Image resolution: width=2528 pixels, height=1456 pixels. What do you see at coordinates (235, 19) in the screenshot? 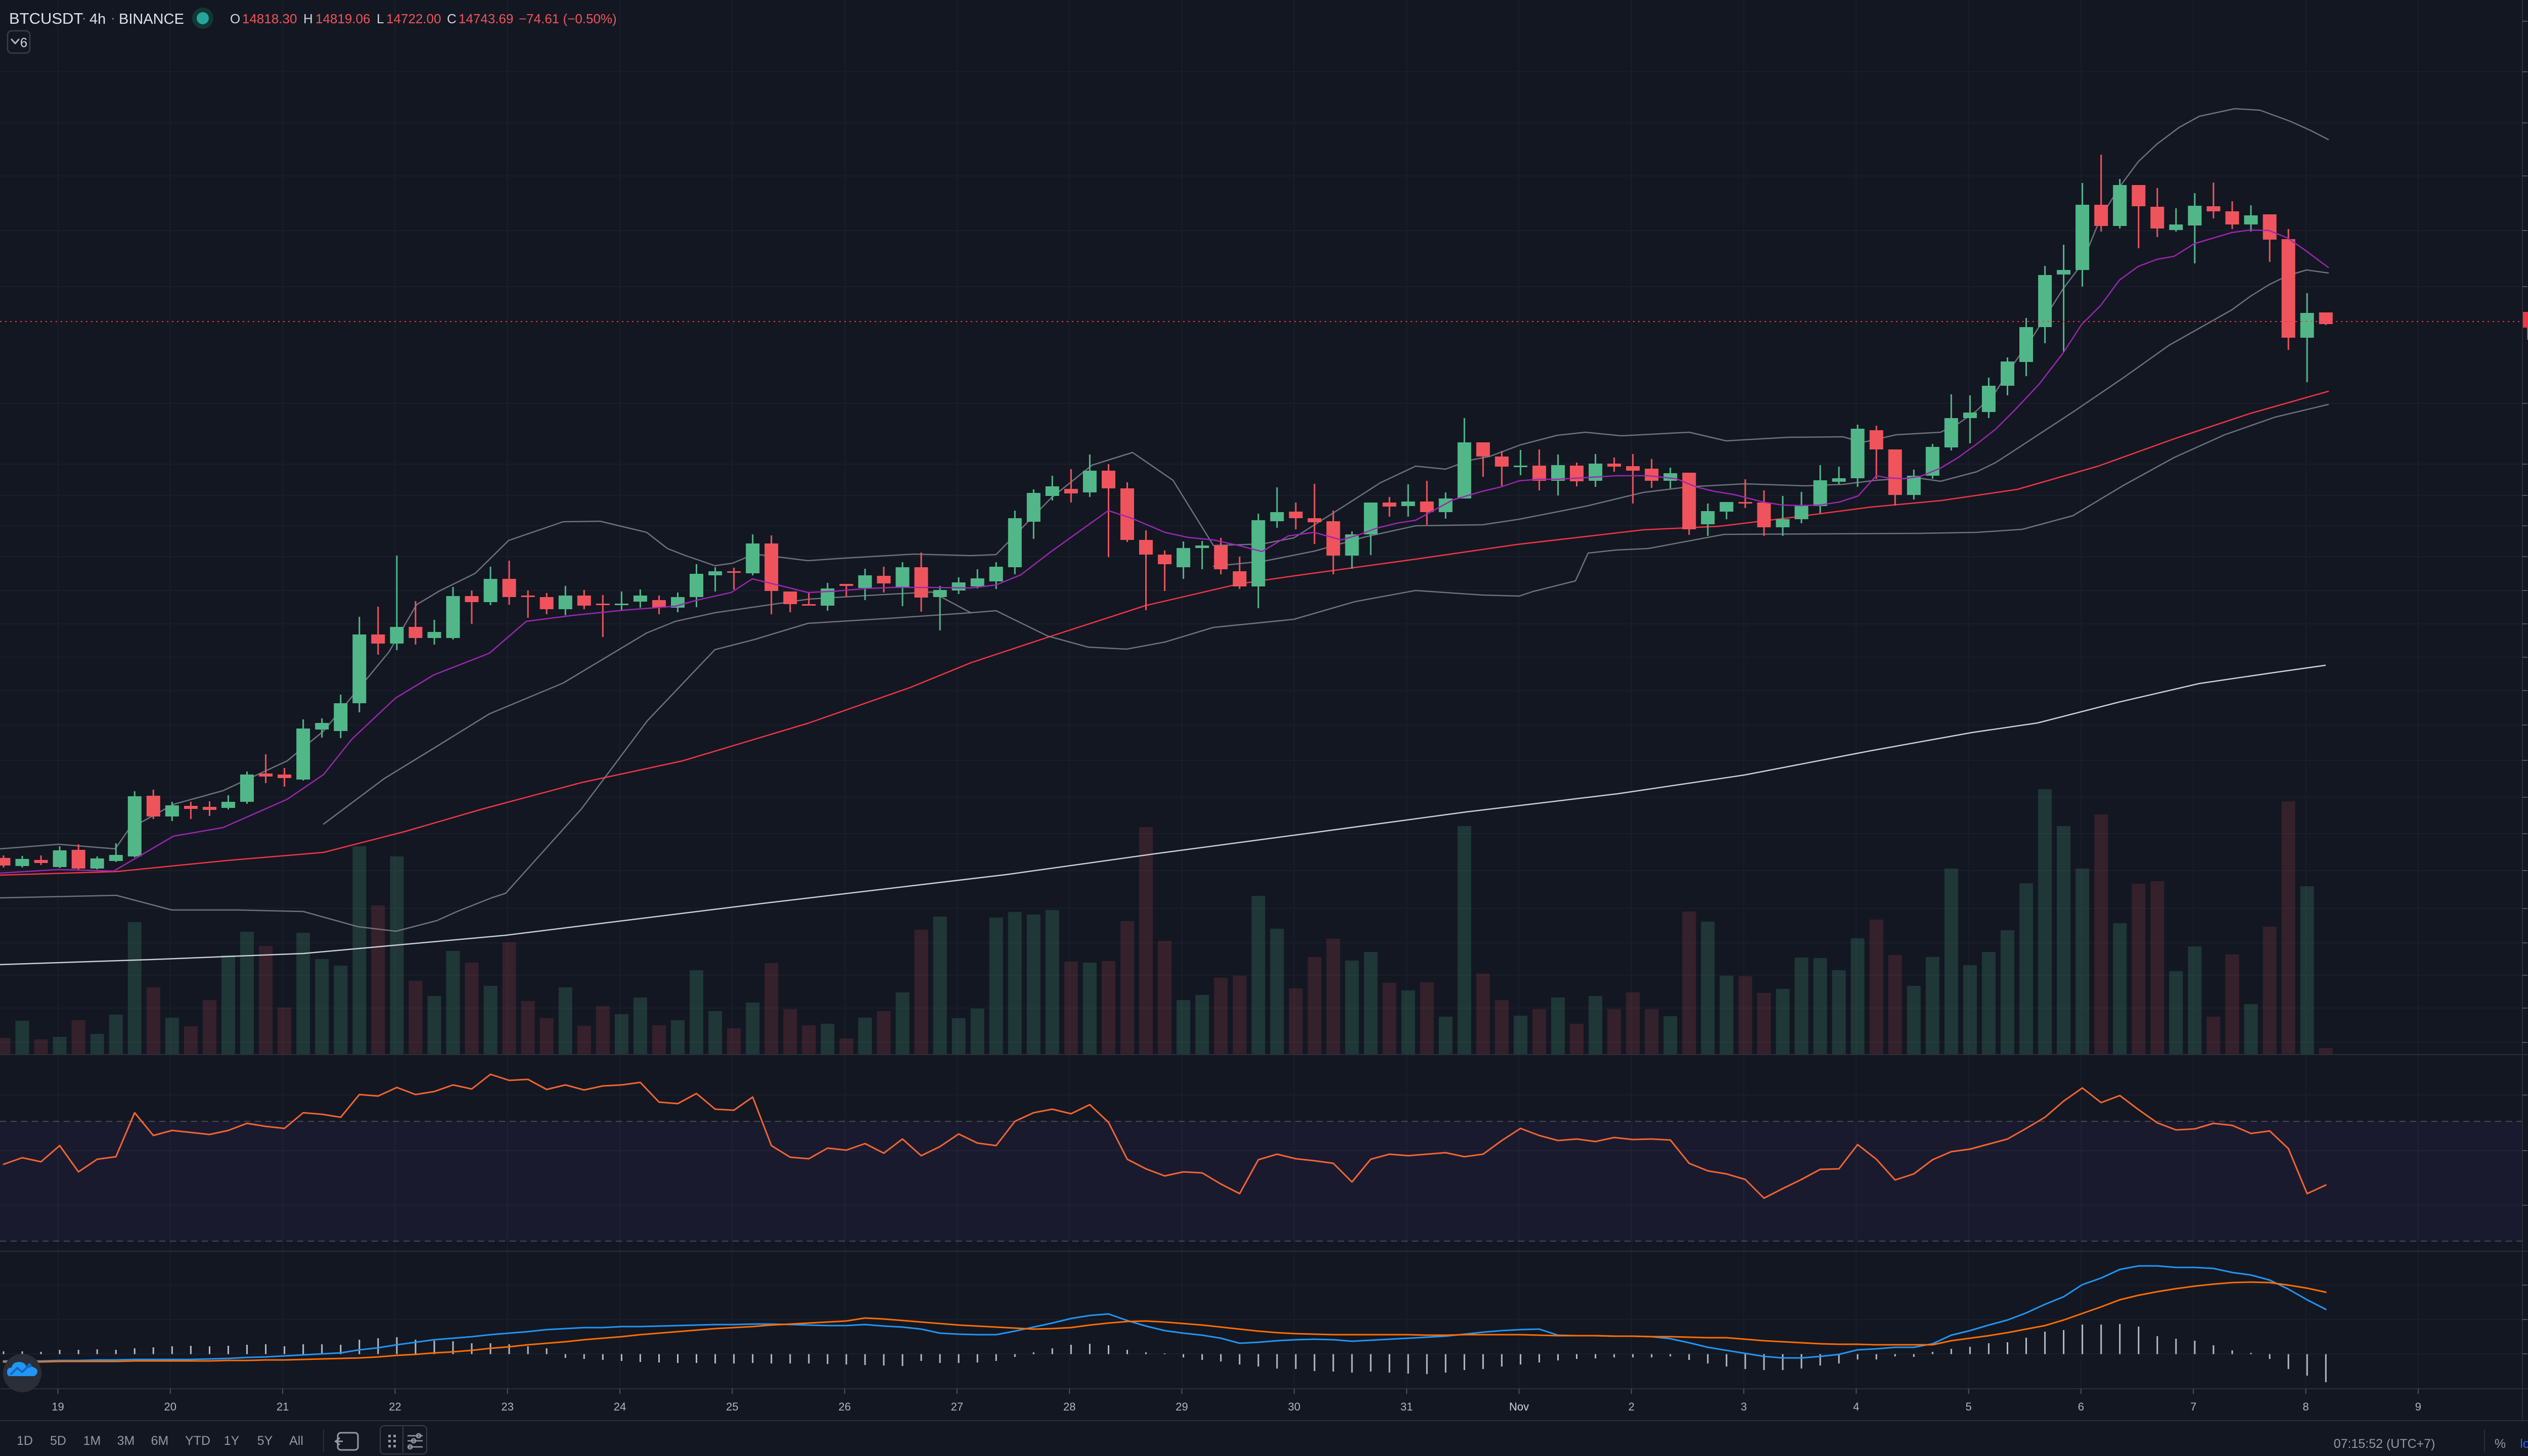
I see `svg-text: O` at bounding box center [235, 19].